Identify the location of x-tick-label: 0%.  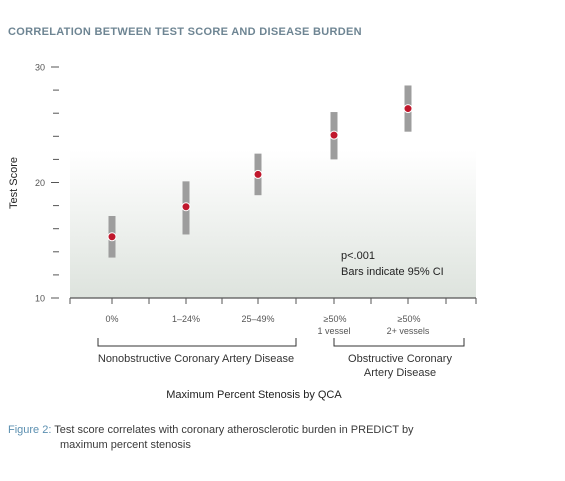
(111, 319).